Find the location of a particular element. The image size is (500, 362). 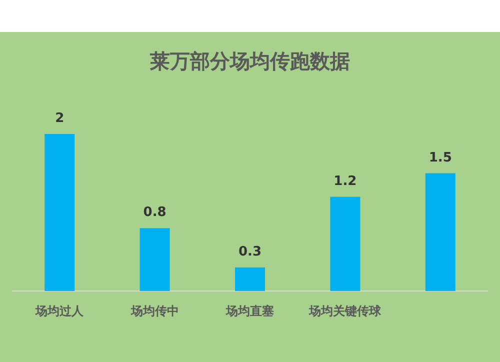

chart-title: 莱万部分场均传跑数据 is located at coordinates (249, 61).